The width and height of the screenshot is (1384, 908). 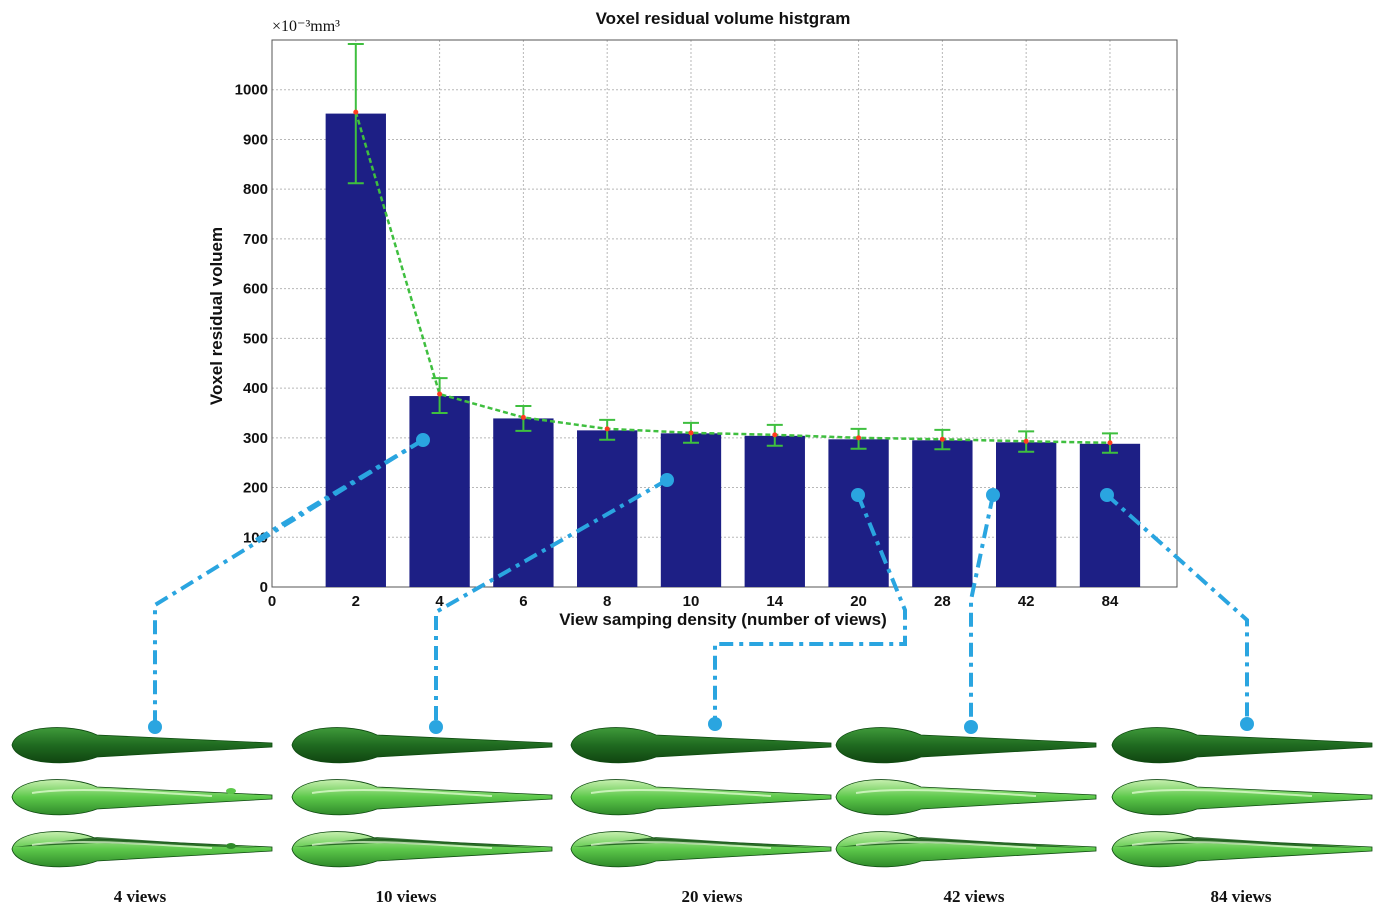 I want to click on y-tick-label: 700, so click(x=255, y=239).